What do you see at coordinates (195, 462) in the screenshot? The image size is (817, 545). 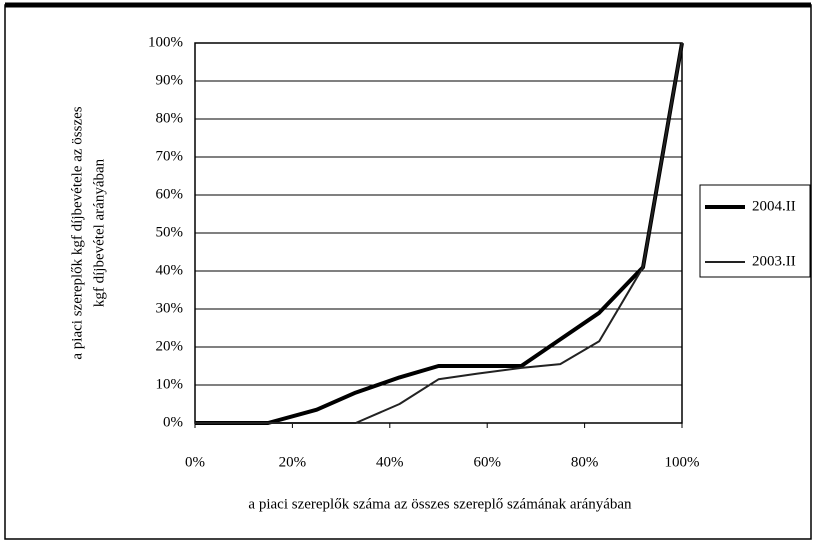 I see `x-tick-label: 0%` at bounding box center [195, 462].